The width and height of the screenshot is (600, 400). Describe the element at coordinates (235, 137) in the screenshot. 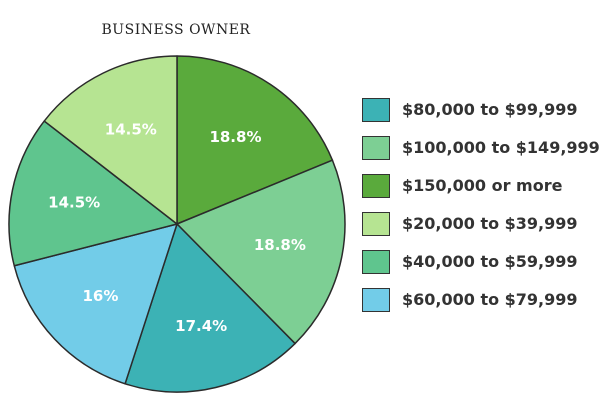

I see `slice-label-150-000-or-more: 18.8%` at that location.